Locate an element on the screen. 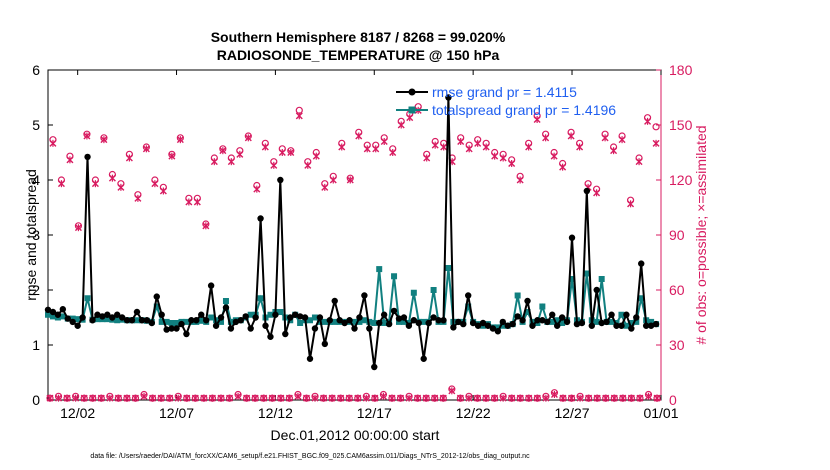 Image resolution: width=830 pixels, height=470 pixels. y-tick-label: 3 is located at coordinates (36, 235).